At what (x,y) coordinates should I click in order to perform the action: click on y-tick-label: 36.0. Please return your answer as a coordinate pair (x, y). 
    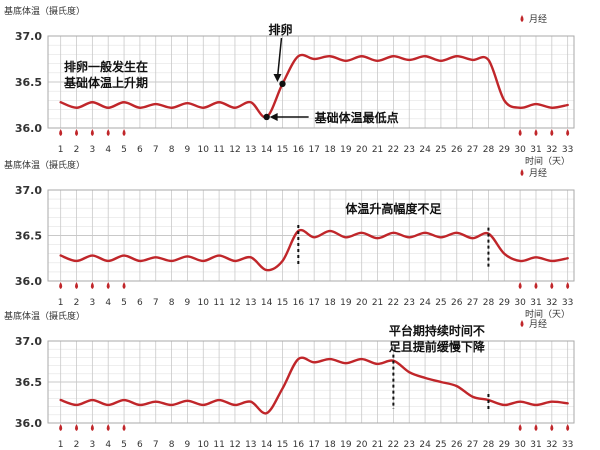
    Looking at the image, I should click on (28, 281).